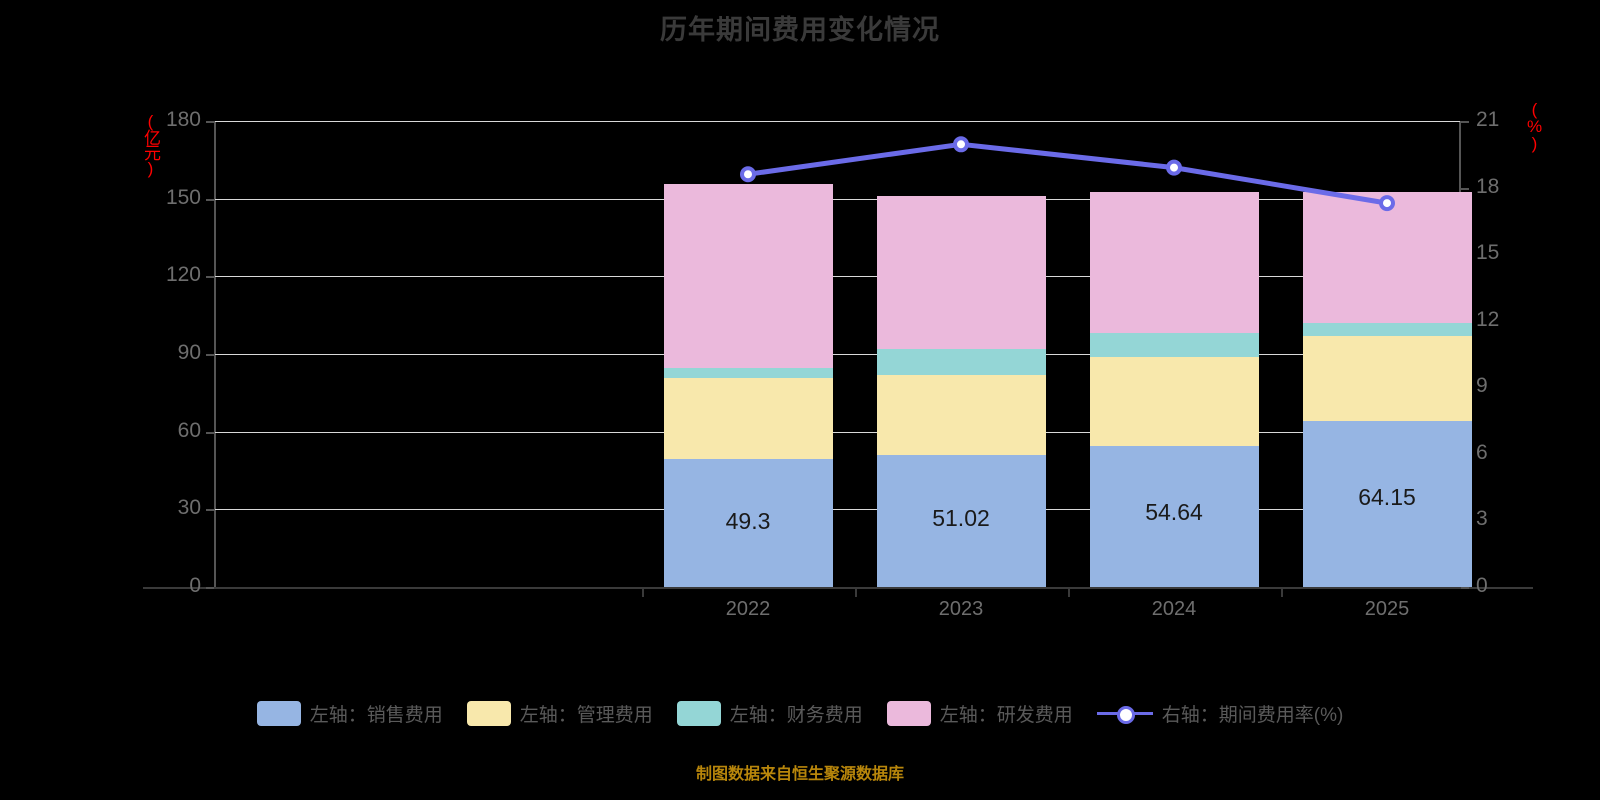  I want to click on legend: 左轴：销售费用 左轴：管理费用 左轴：财务费用 左轴：研发费用 右轴：期间费用率(%), so click(800, 713).